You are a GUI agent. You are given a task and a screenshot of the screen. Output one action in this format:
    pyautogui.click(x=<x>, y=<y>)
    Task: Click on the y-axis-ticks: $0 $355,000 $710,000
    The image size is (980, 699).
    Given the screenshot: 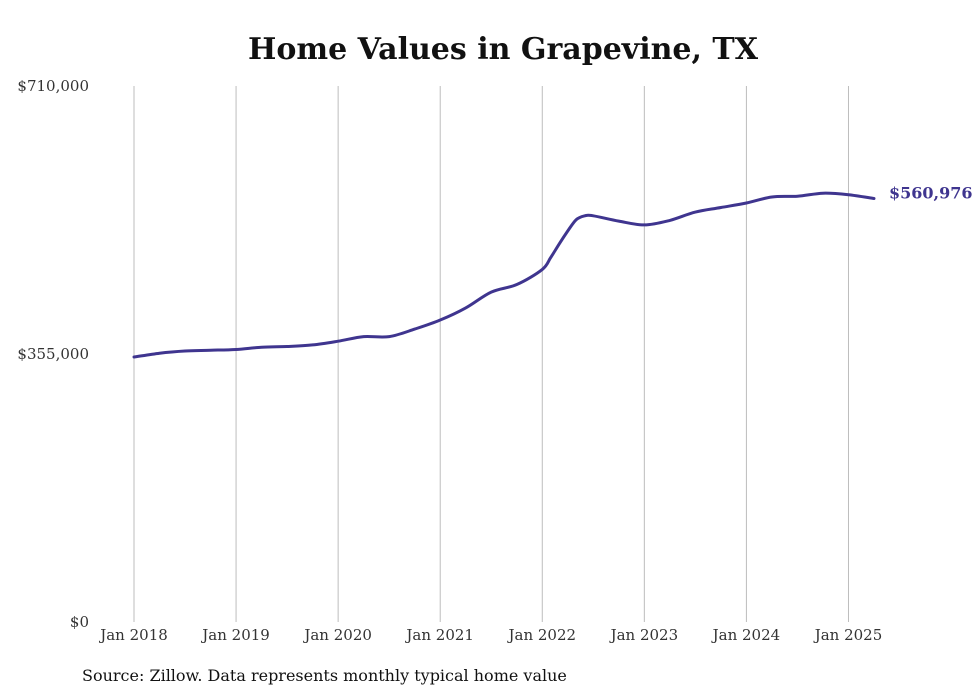 What is the action you would take?
    pyautogui.click(x=53, y=354)
    